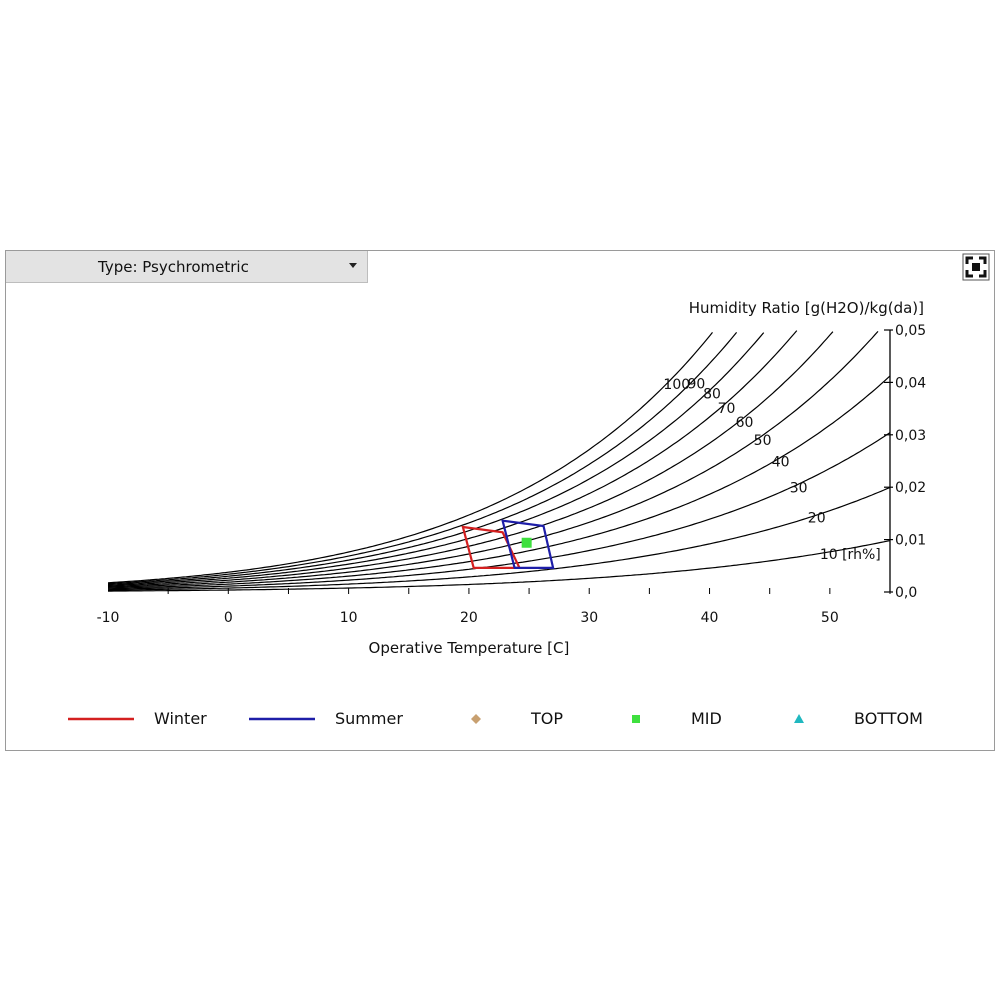  Describe the element at coordinates (476, 719) in the screenshot. I see `legend-swatch-top` at that location.